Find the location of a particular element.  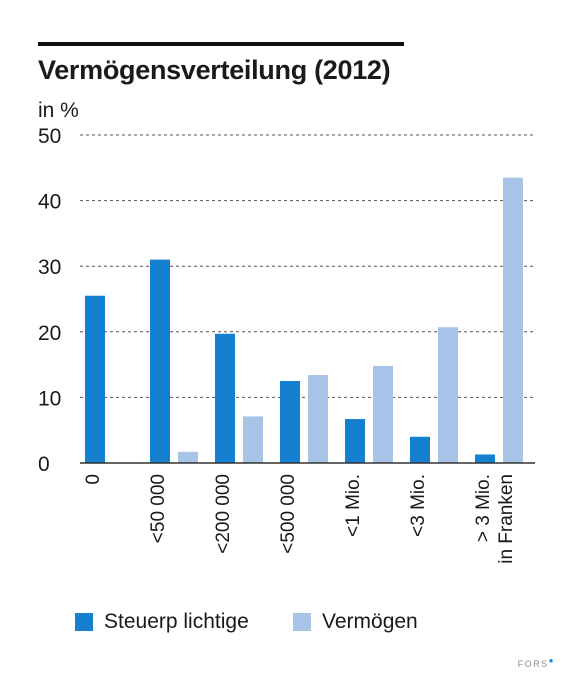

fors-logo: FORS● is located at coordinates (536, 662).